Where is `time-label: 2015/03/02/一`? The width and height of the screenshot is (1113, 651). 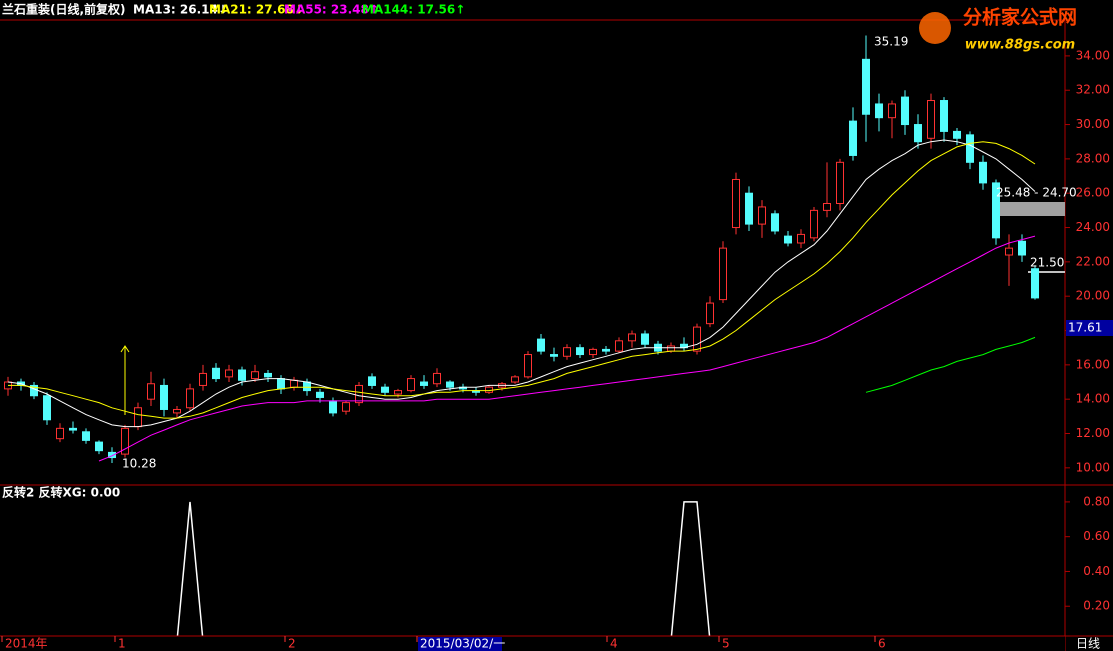 time-label: 2015/03/02/一 is located at coordinates (462, 644).